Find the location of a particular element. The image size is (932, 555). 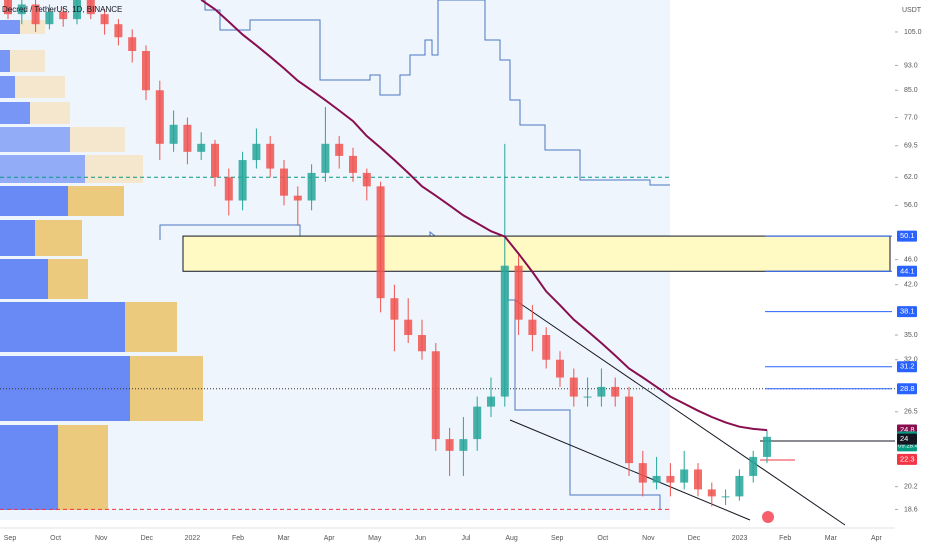

price-tag-label: 50.1 is located at coordinates (907, 235).